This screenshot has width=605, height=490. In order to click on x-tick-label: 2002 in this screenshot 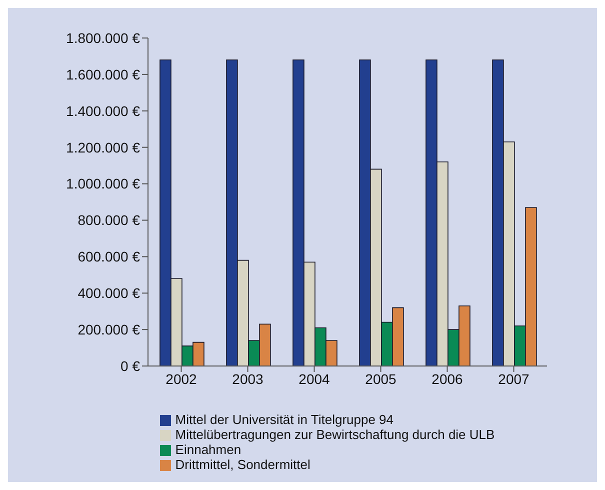, I will do `click(182, 378)`.